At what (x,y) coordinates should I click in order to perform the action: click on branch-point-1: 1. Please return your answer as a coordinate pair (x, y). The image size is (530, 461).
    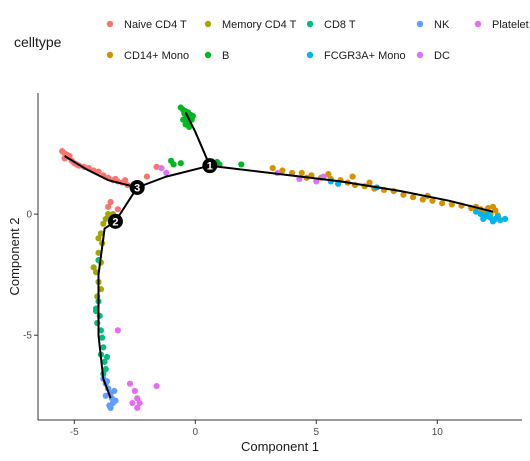
    Looking at the image, I should click on (210, 166).